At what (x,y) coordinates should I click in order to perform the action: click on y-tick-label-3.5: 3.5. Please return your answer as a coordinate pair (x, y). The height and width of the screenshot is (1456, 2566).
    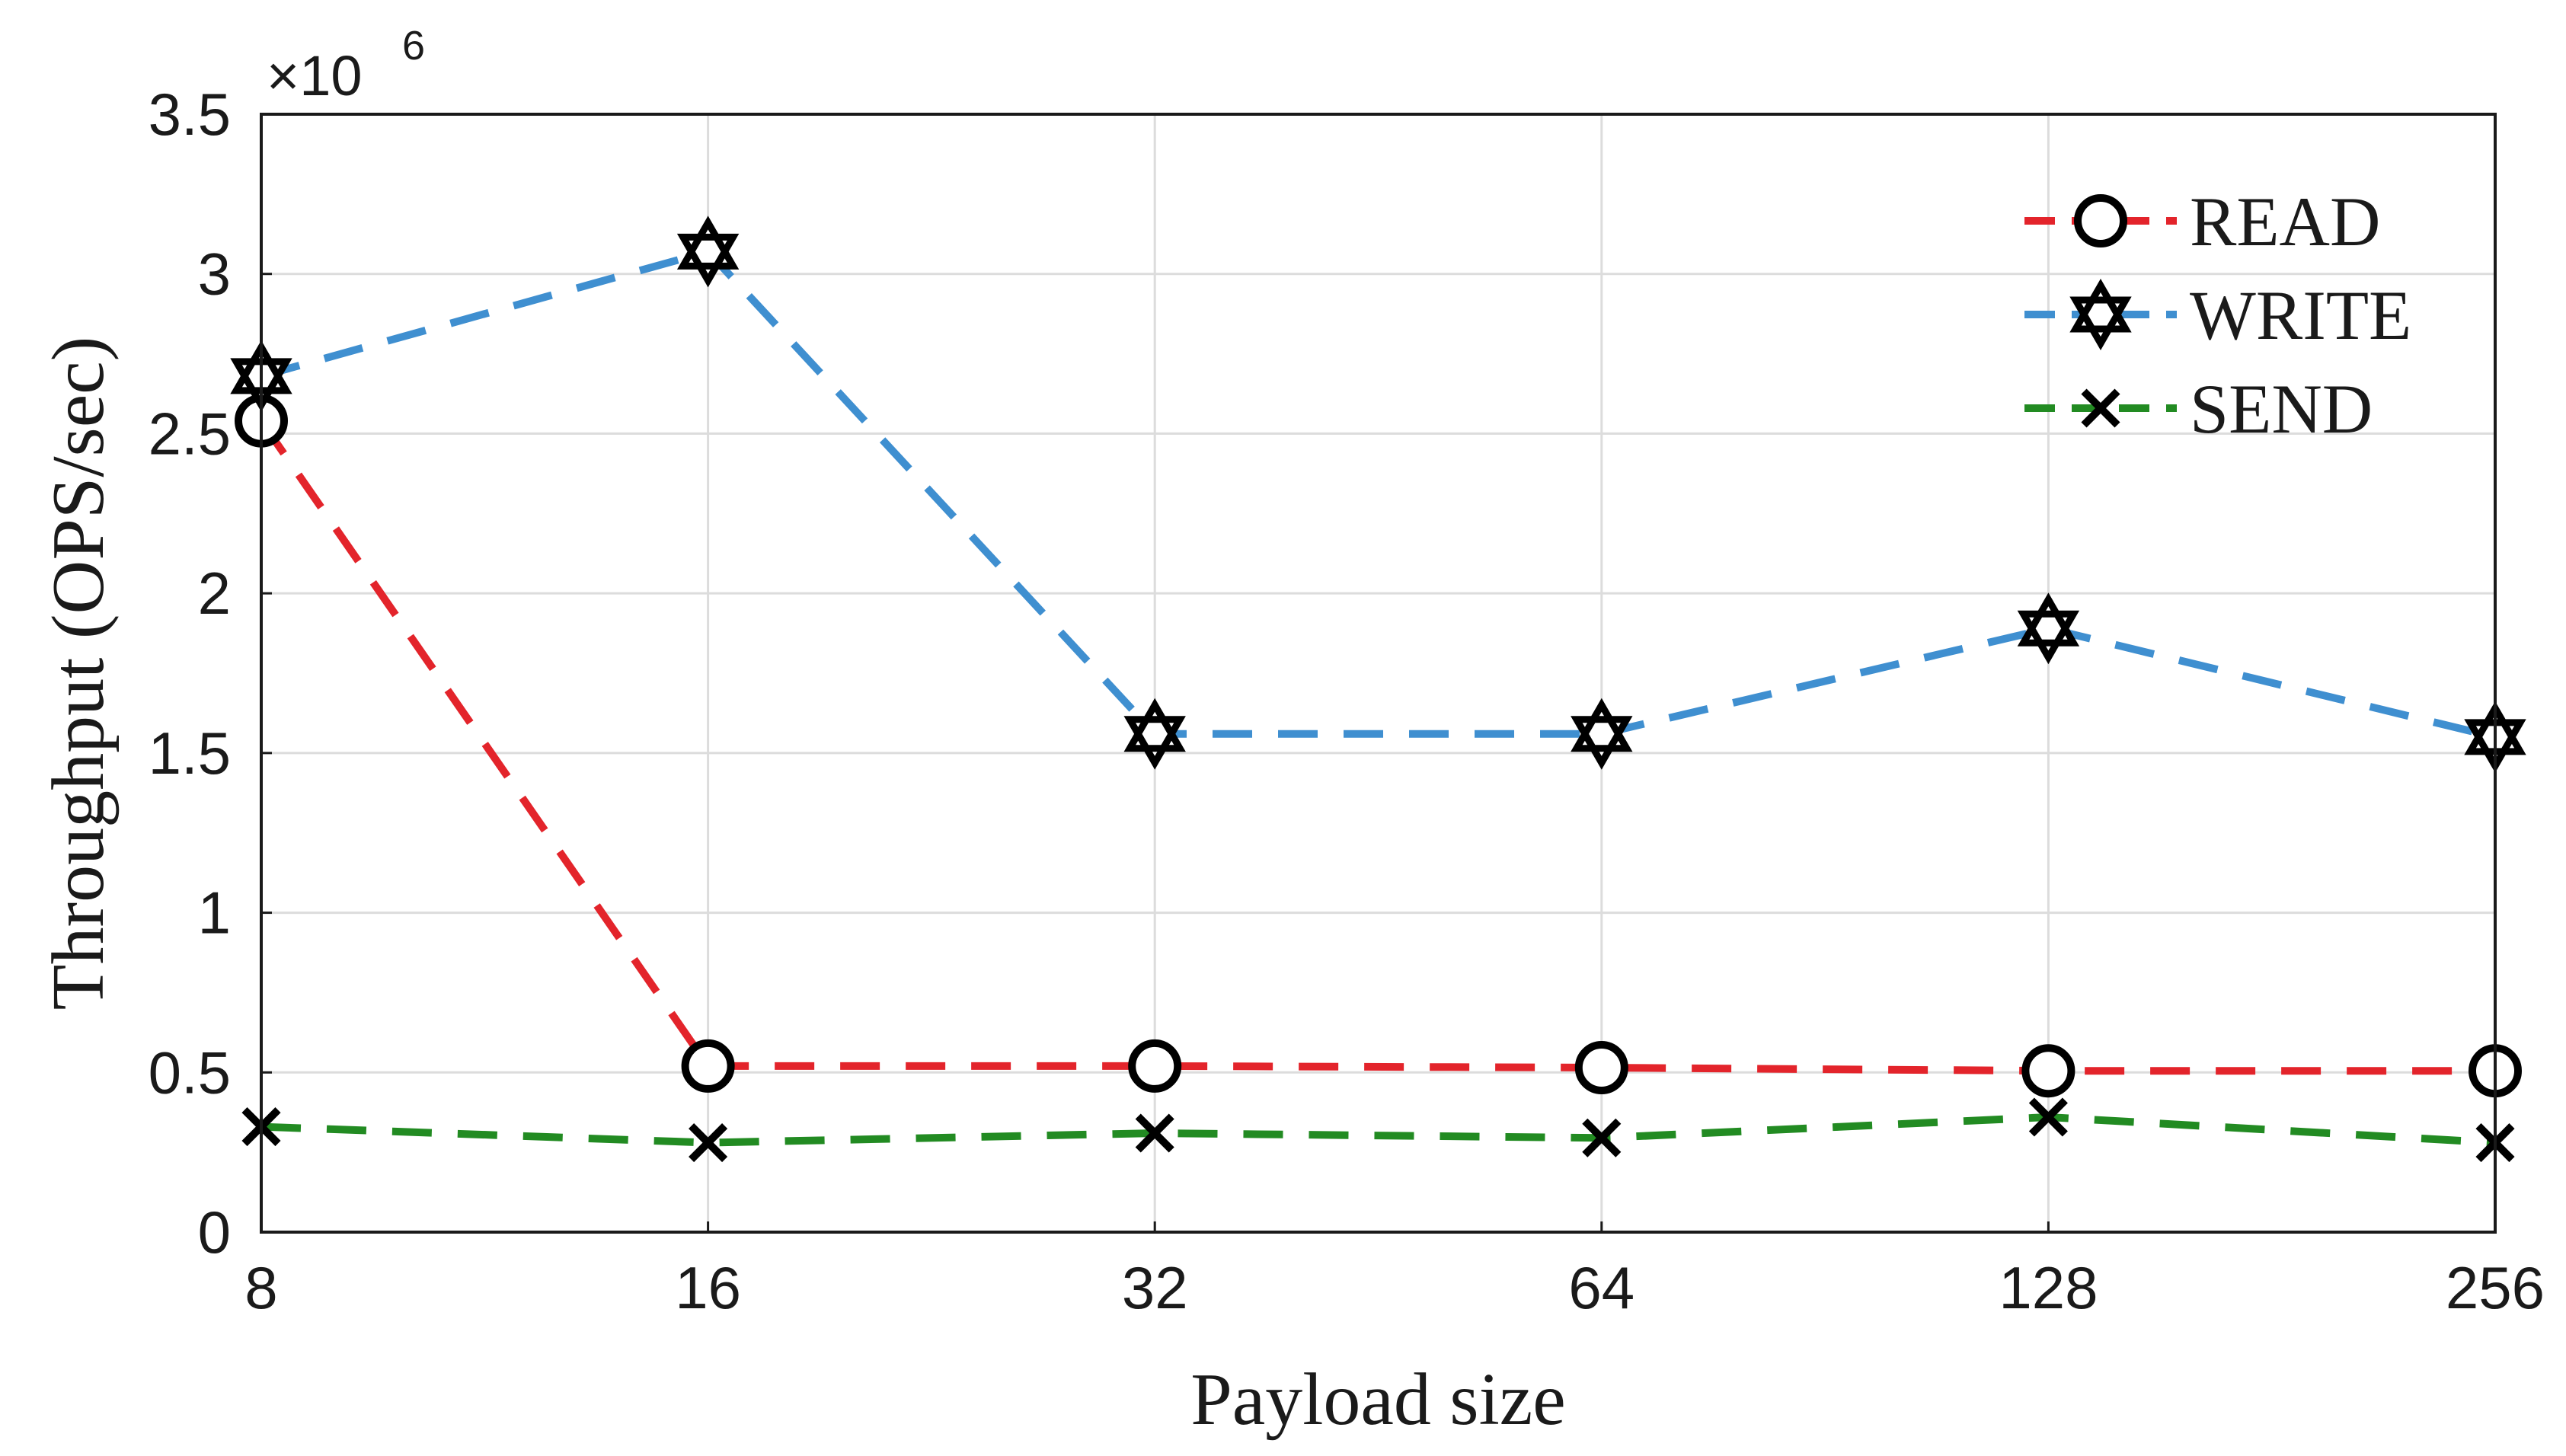
    Looking at the image, I should click on (190, 114).